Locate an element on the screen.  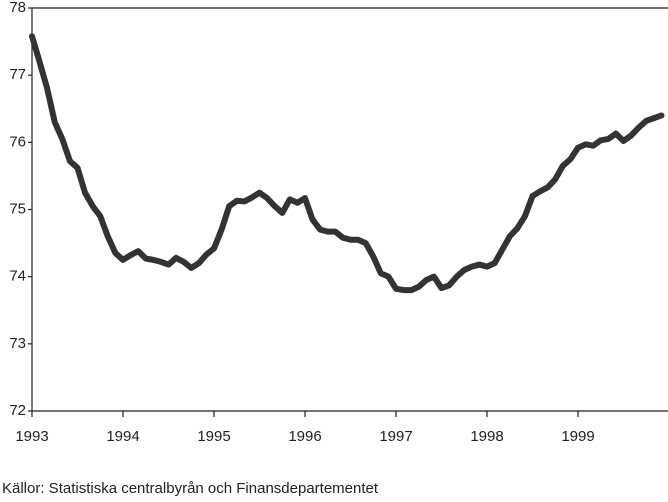
y-tick-label: 73 is located at coordinates (17, 343).